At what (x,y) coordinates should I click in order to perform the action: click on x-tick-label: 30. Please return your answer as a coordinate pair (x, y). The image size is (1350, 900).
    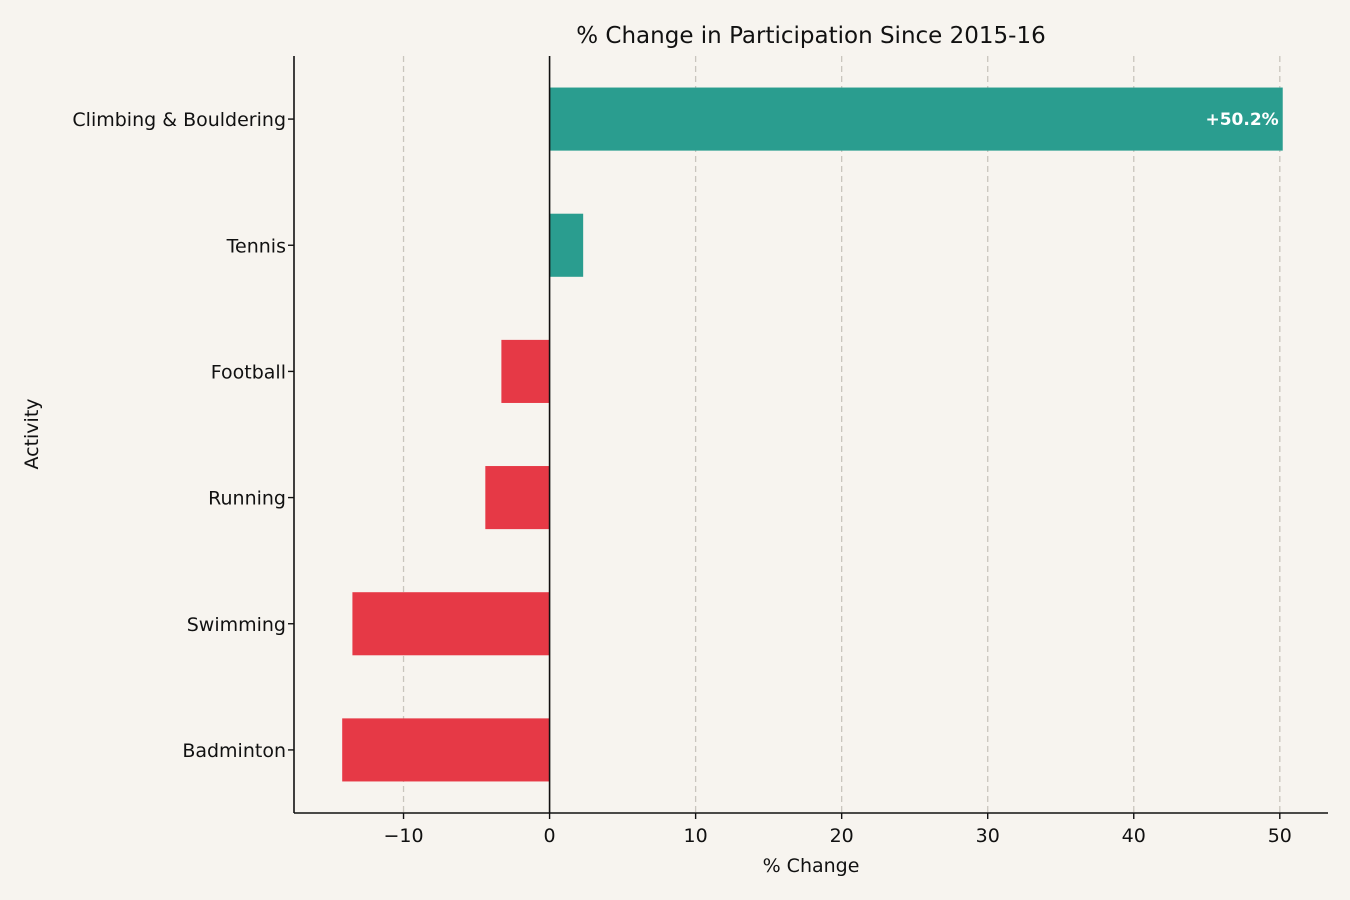
    Looking at the image, I should click on (988, 836).